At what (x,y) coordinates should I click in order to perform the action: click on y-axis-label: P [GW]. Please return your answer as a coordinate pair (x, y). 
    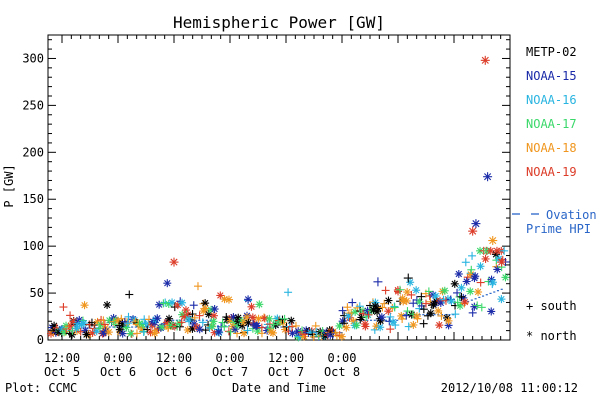
    Looking at the image, I should click on (9, 185).